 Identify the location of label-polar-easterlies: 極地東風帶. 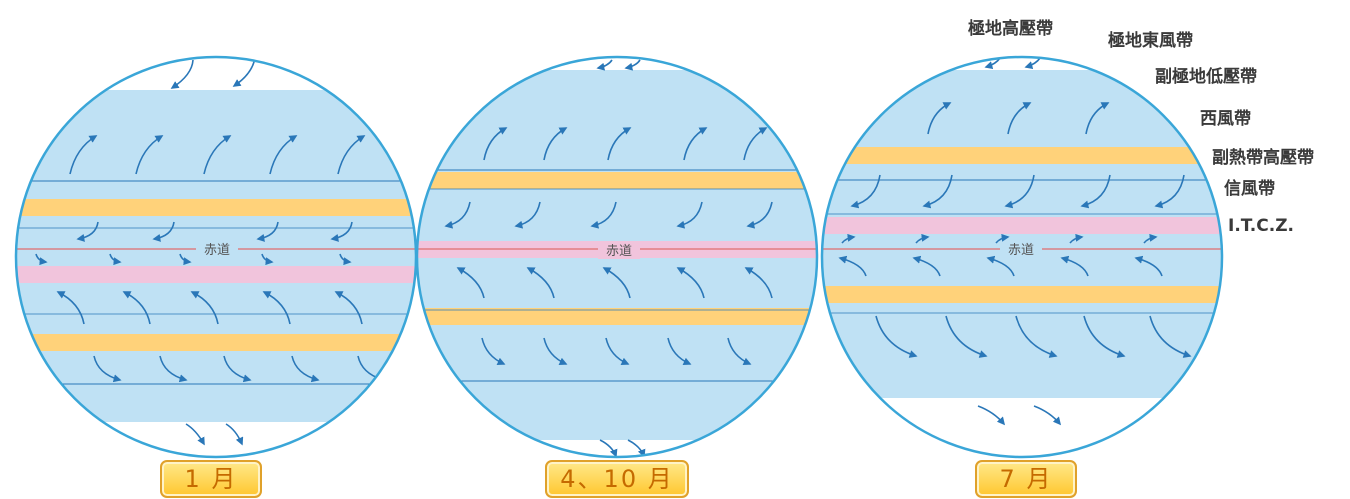
(1150, 41).